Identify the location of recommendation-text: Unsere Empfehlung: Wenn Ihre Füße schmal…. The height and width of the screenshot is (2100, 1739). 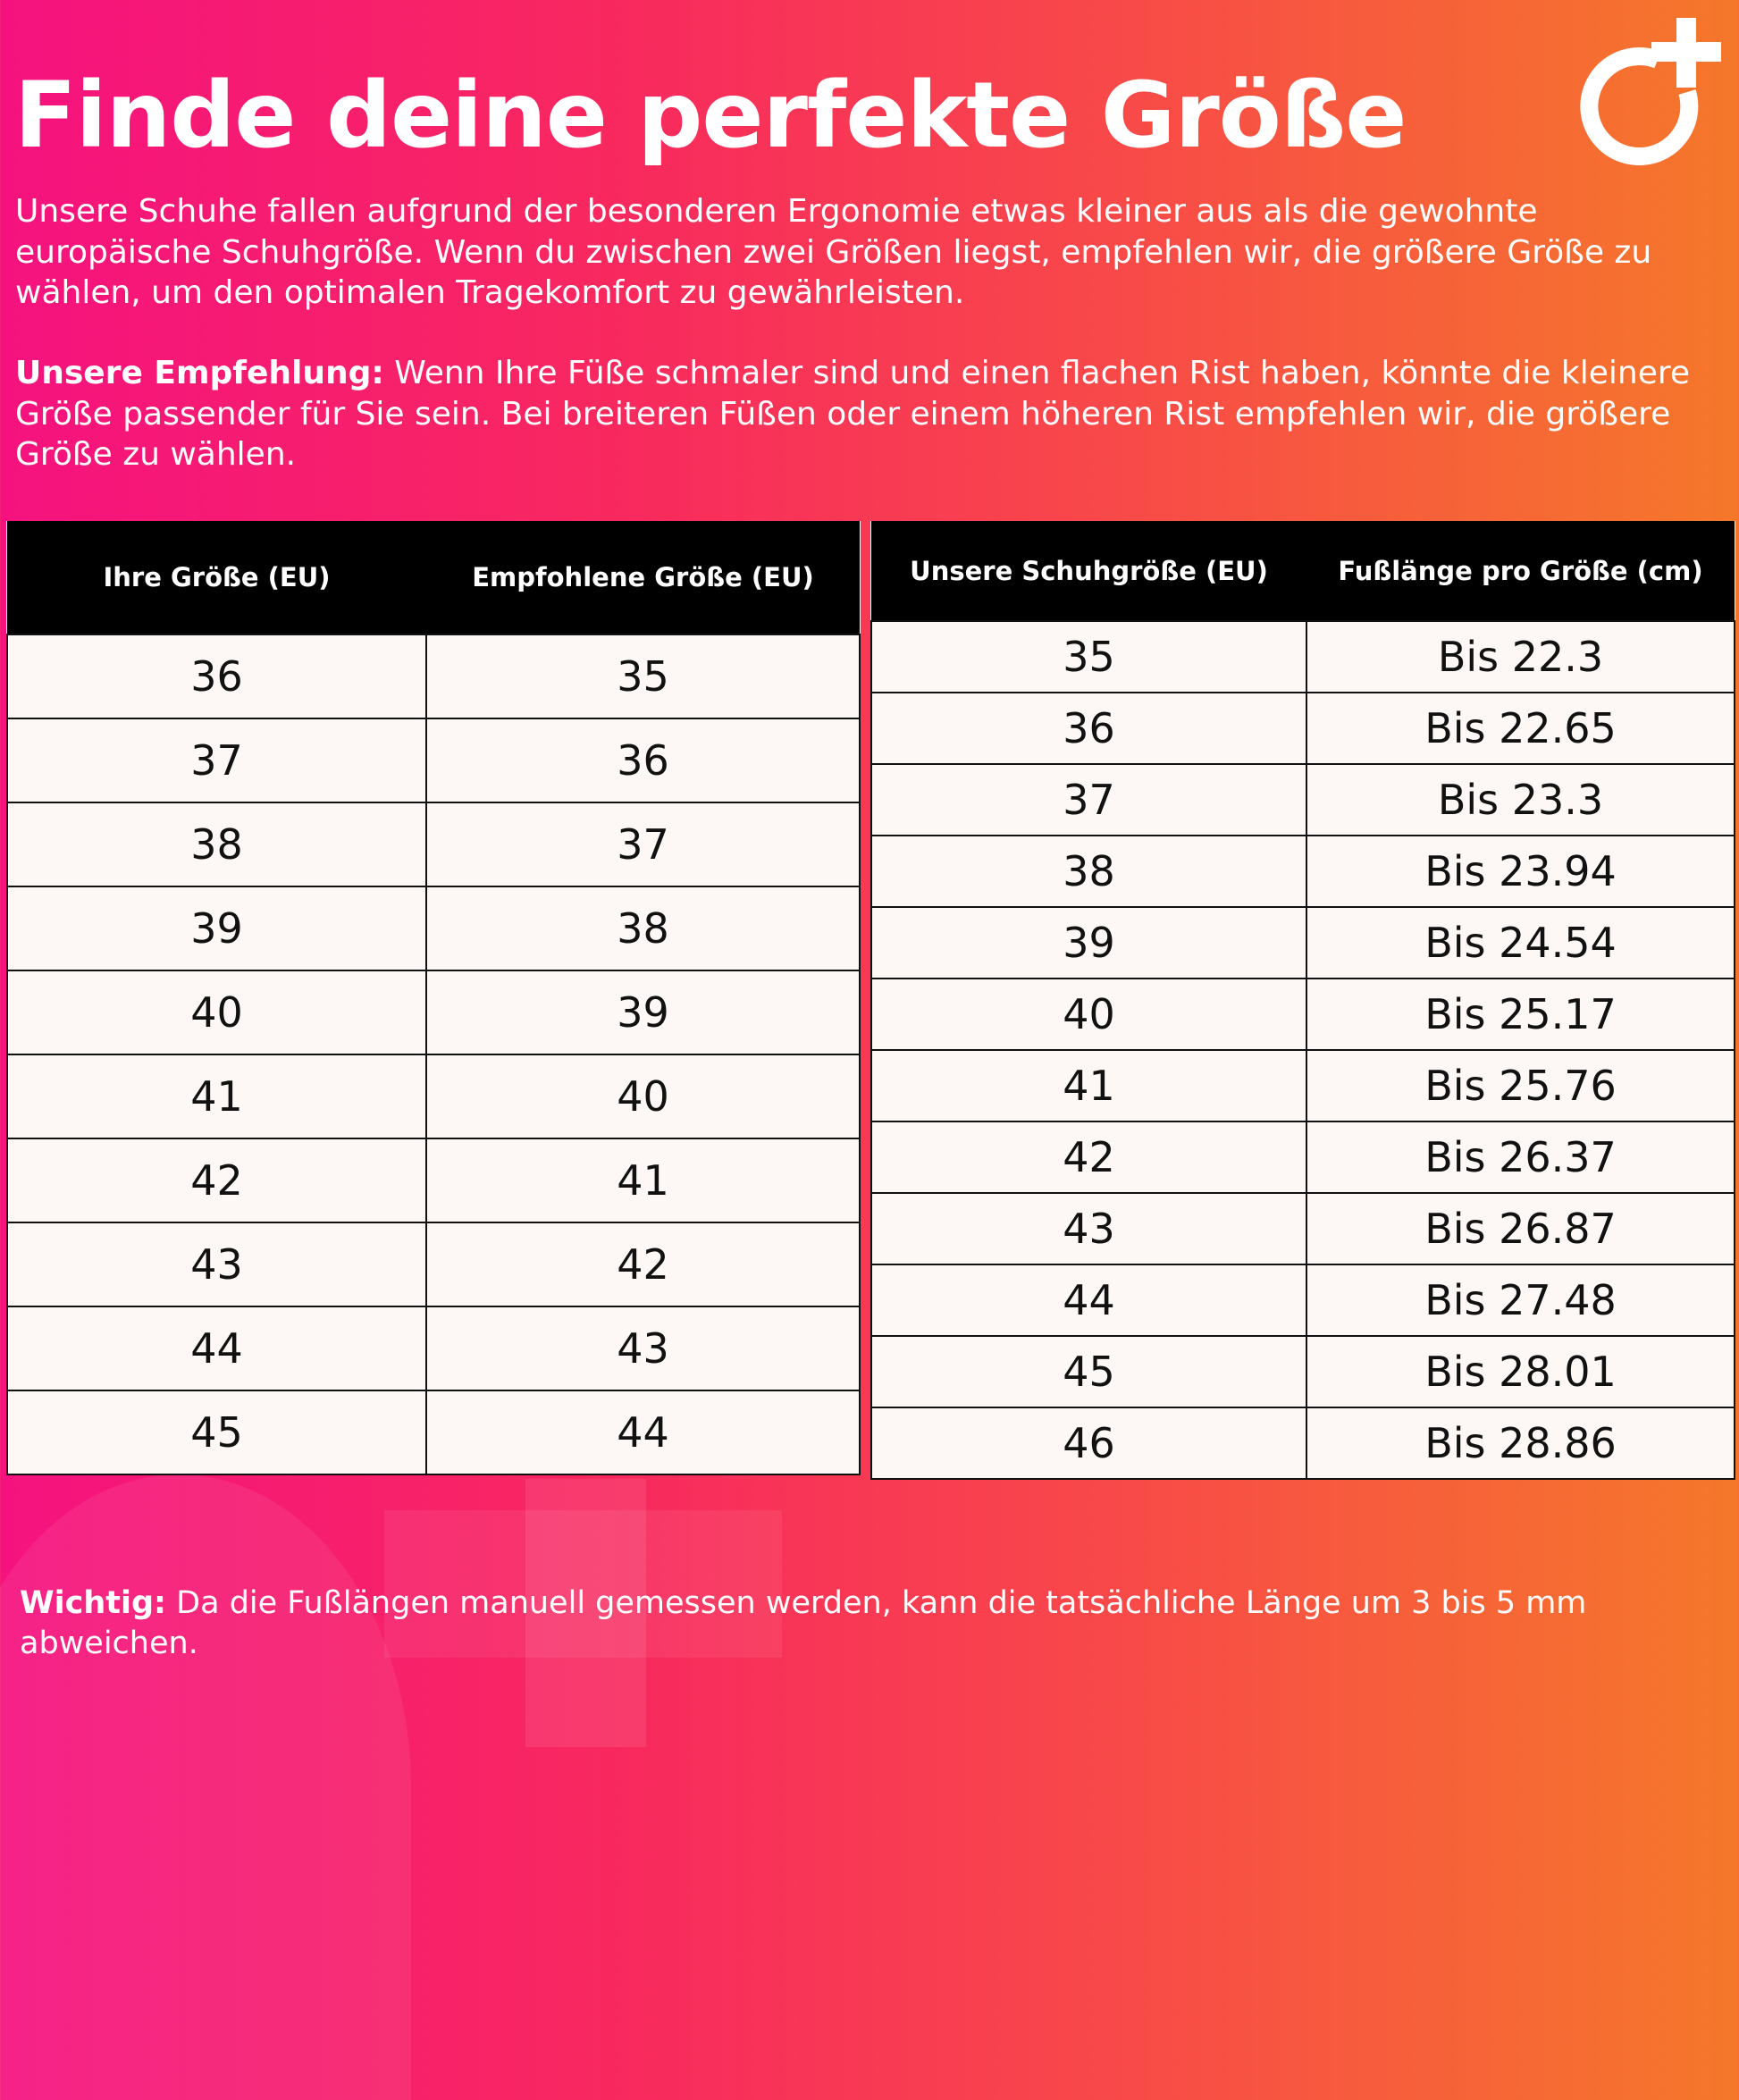
(873, 414).